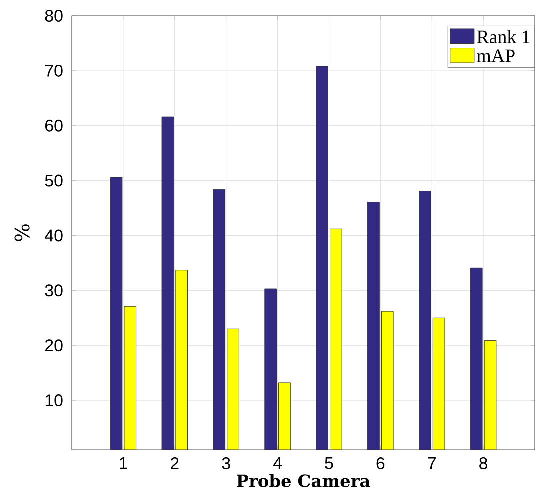  What do you see at coordinates (54, 346) in the screenshot?
I see `y-tick-label: 20` at bounding box center [54, 346].